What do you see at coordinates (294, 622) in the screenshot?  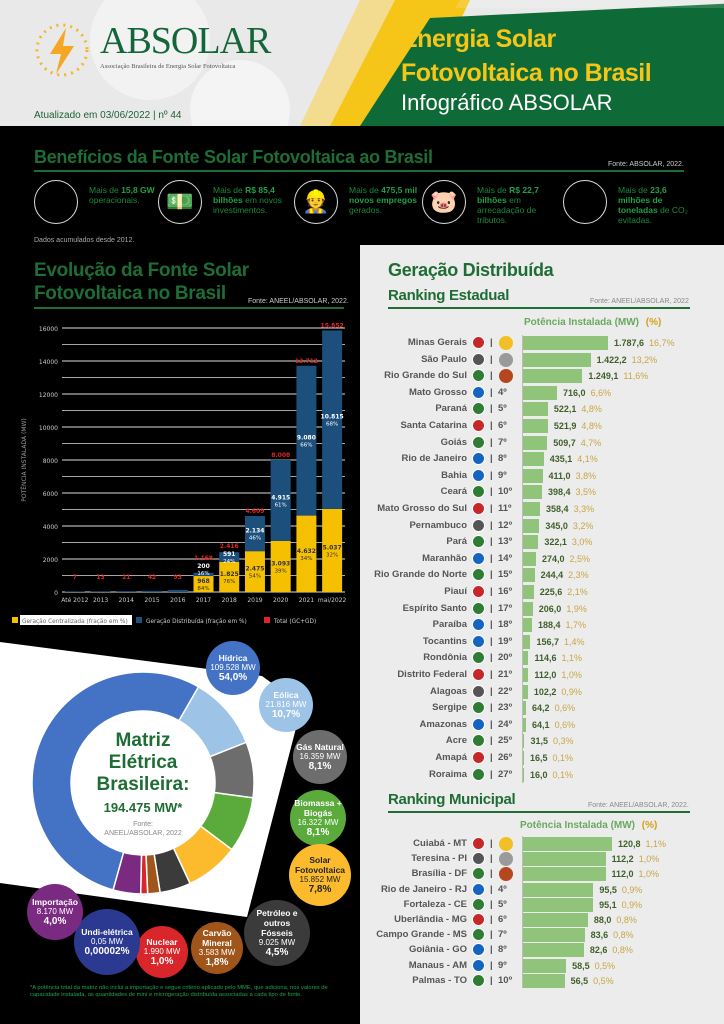 I see `legend-label: Total (GC+GD)` at bounding box center [294, 622].